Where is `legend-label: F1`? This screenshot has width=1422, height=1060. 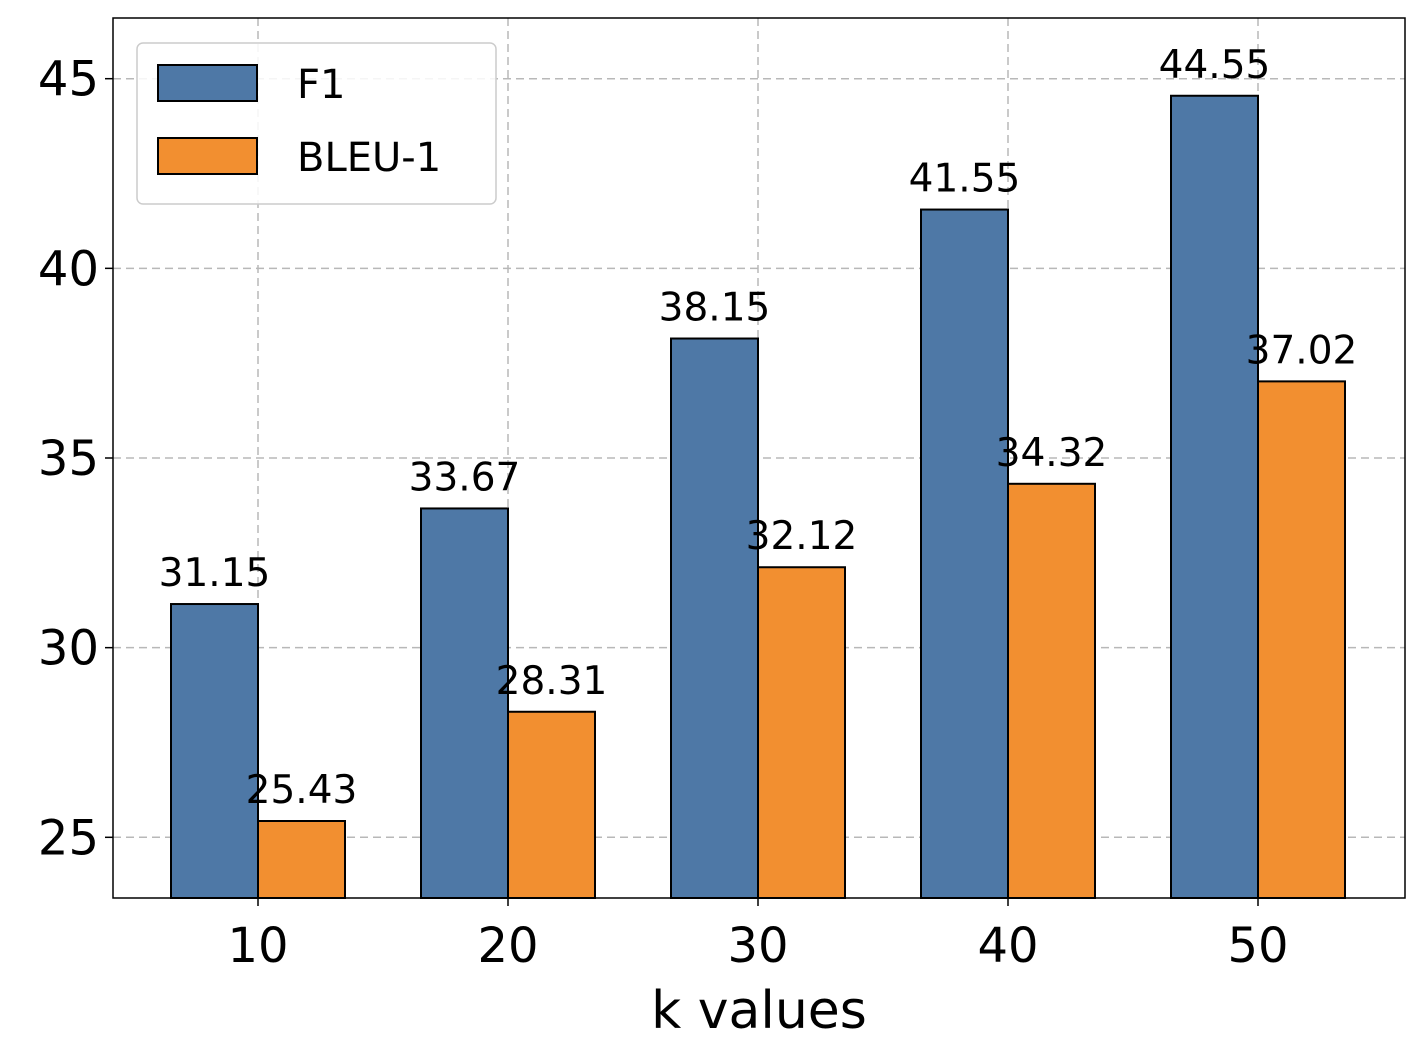 legend-label: F1 is located at coordinates (321, 85).